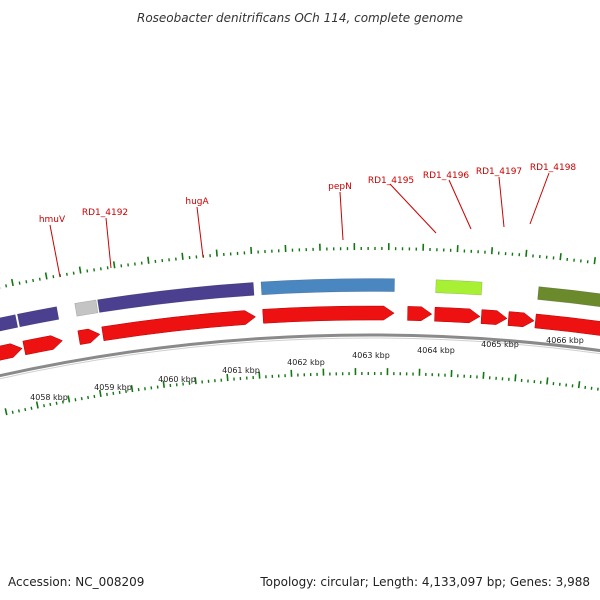 The width and height of the screenshot is (600, 600). What do you see at coordinates (340, 187) in the screenshot?
I see `gene-label-pepN: pepN` at bounding box center [340, 187].